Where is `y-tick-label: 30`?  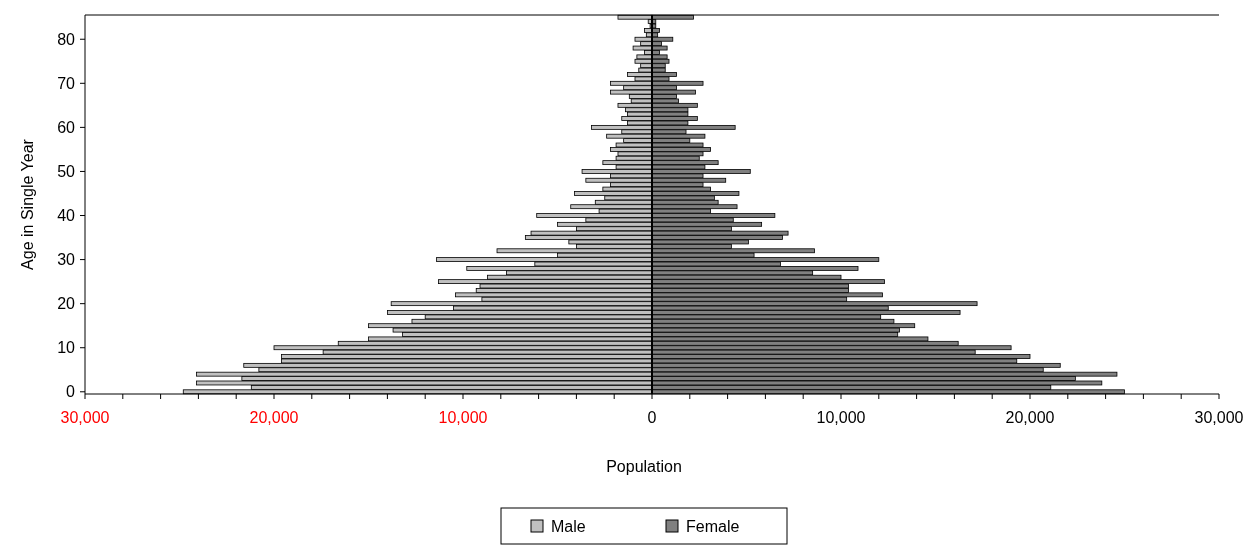 y-tick-label: 30 is located at coordinates (66, 260).